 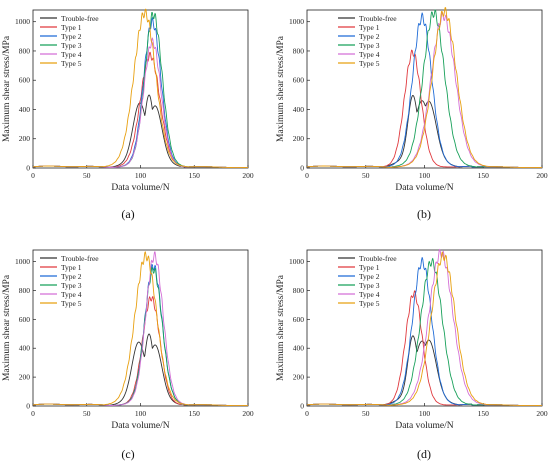 What do you see at coordinates (127, 454) in the screenshot?
I see `panel-label: (c)` at bounding box center [127, 454].